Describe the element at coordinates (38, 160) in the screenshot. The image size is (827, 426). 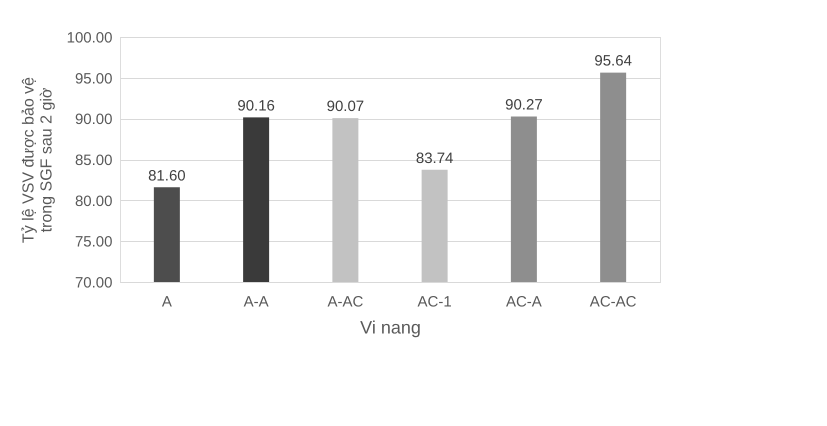
I see `y-axis-title: Tỷ lệ VSV được bảo vệ trong SGF sau 2 giờ` at that location.